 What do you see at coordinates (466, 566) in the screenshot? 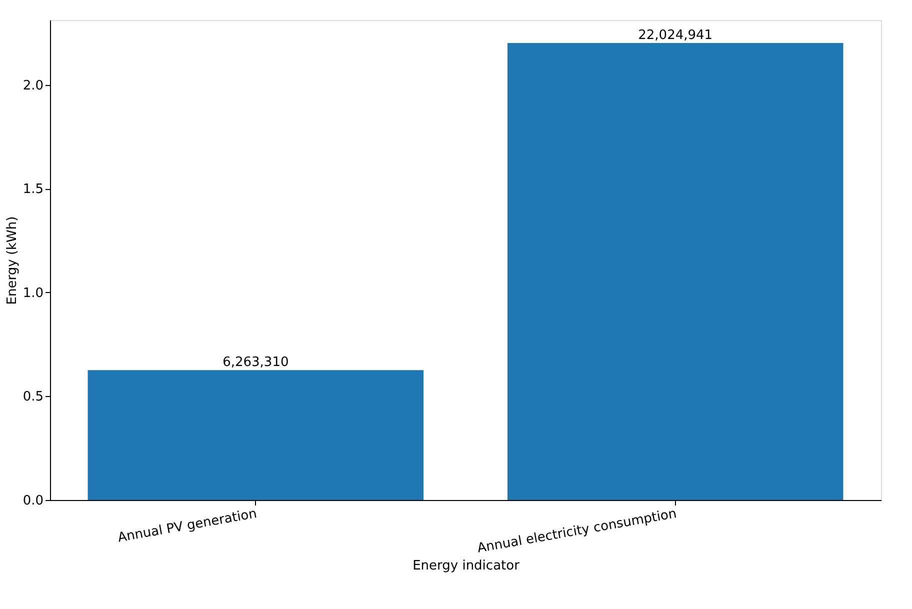
I see `x-axis-title: Energy indicator` at bounding box center [466, 566].